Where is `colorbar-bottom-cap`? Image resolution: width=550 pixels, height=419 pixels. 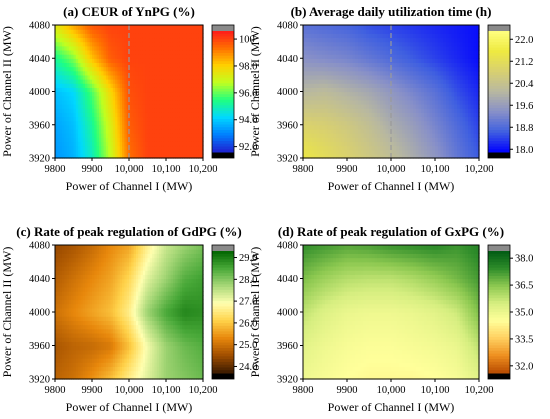
colorbar-bottom-cap is located at coordinates (223, 155).